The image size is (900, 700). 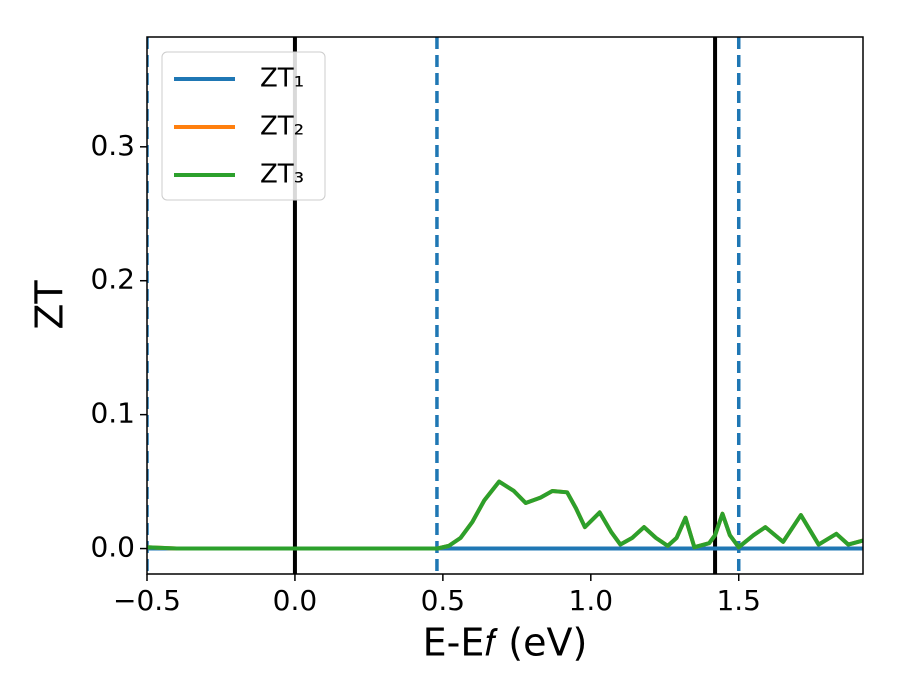 I want to click on x-tick-label: 0.0, so click(x=295, y=600).